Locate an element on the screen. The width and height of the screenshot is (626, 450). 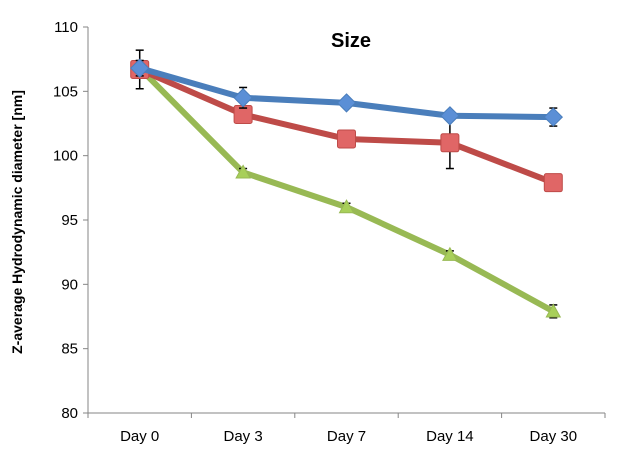
x-tick-label: Day 7 is located at coordinates (346, 436).